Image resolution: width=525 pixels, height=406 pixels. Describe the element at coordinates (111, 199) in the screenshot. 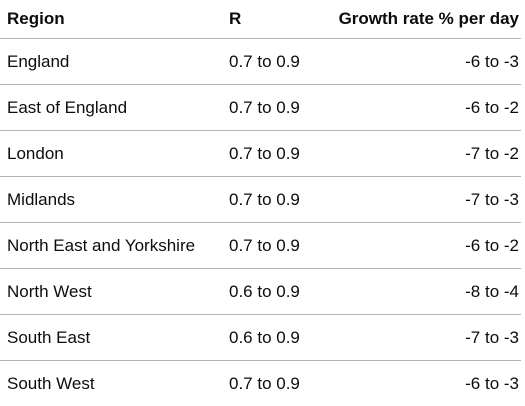

I see `cell-region: Midlands` at that location.